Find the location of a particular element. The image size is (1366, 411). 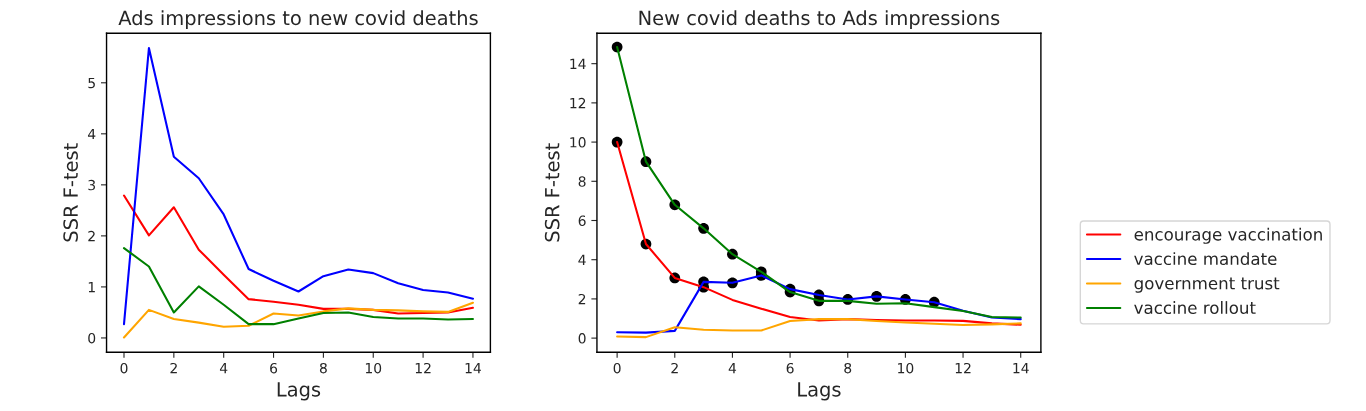

chart-title: New covid deaths to Ads impressions is located at coordinates (819, 19).